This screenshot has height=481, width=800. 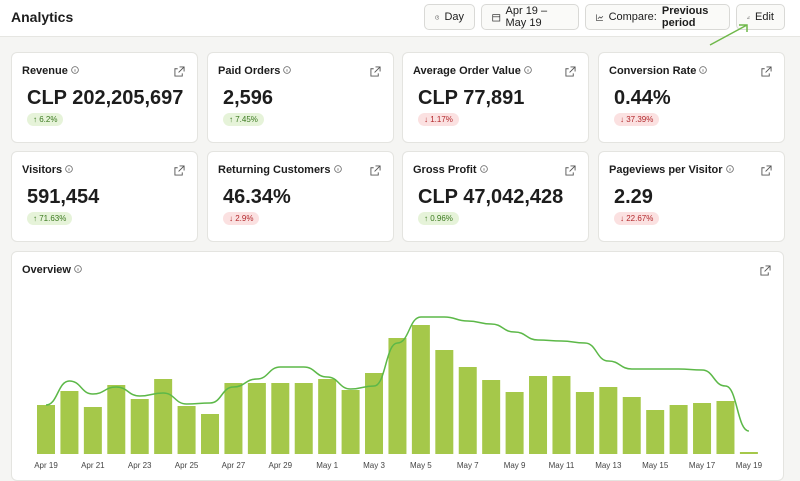 I want to click on period: Day, so click(x=454, y=17).